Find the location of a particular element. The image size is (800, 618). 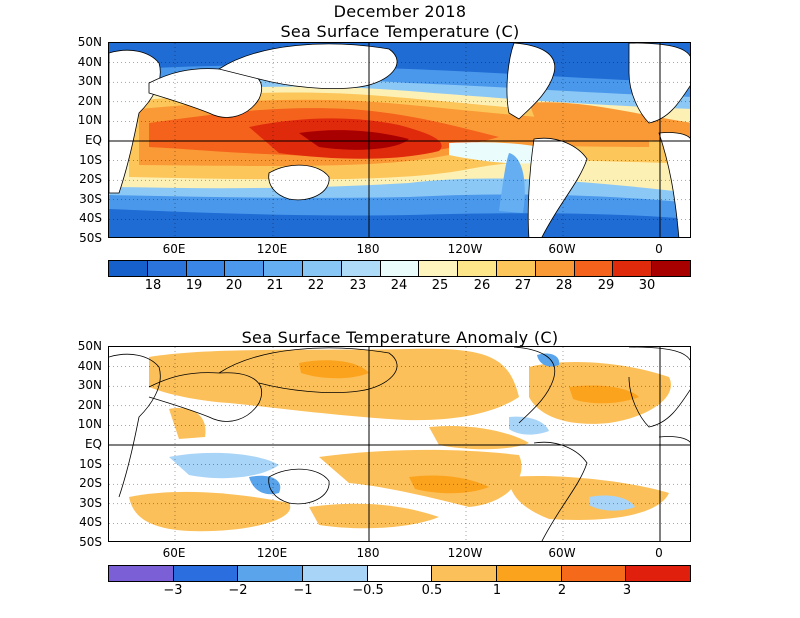

colorbar-label: 1 is located at coordinates (497, 590).